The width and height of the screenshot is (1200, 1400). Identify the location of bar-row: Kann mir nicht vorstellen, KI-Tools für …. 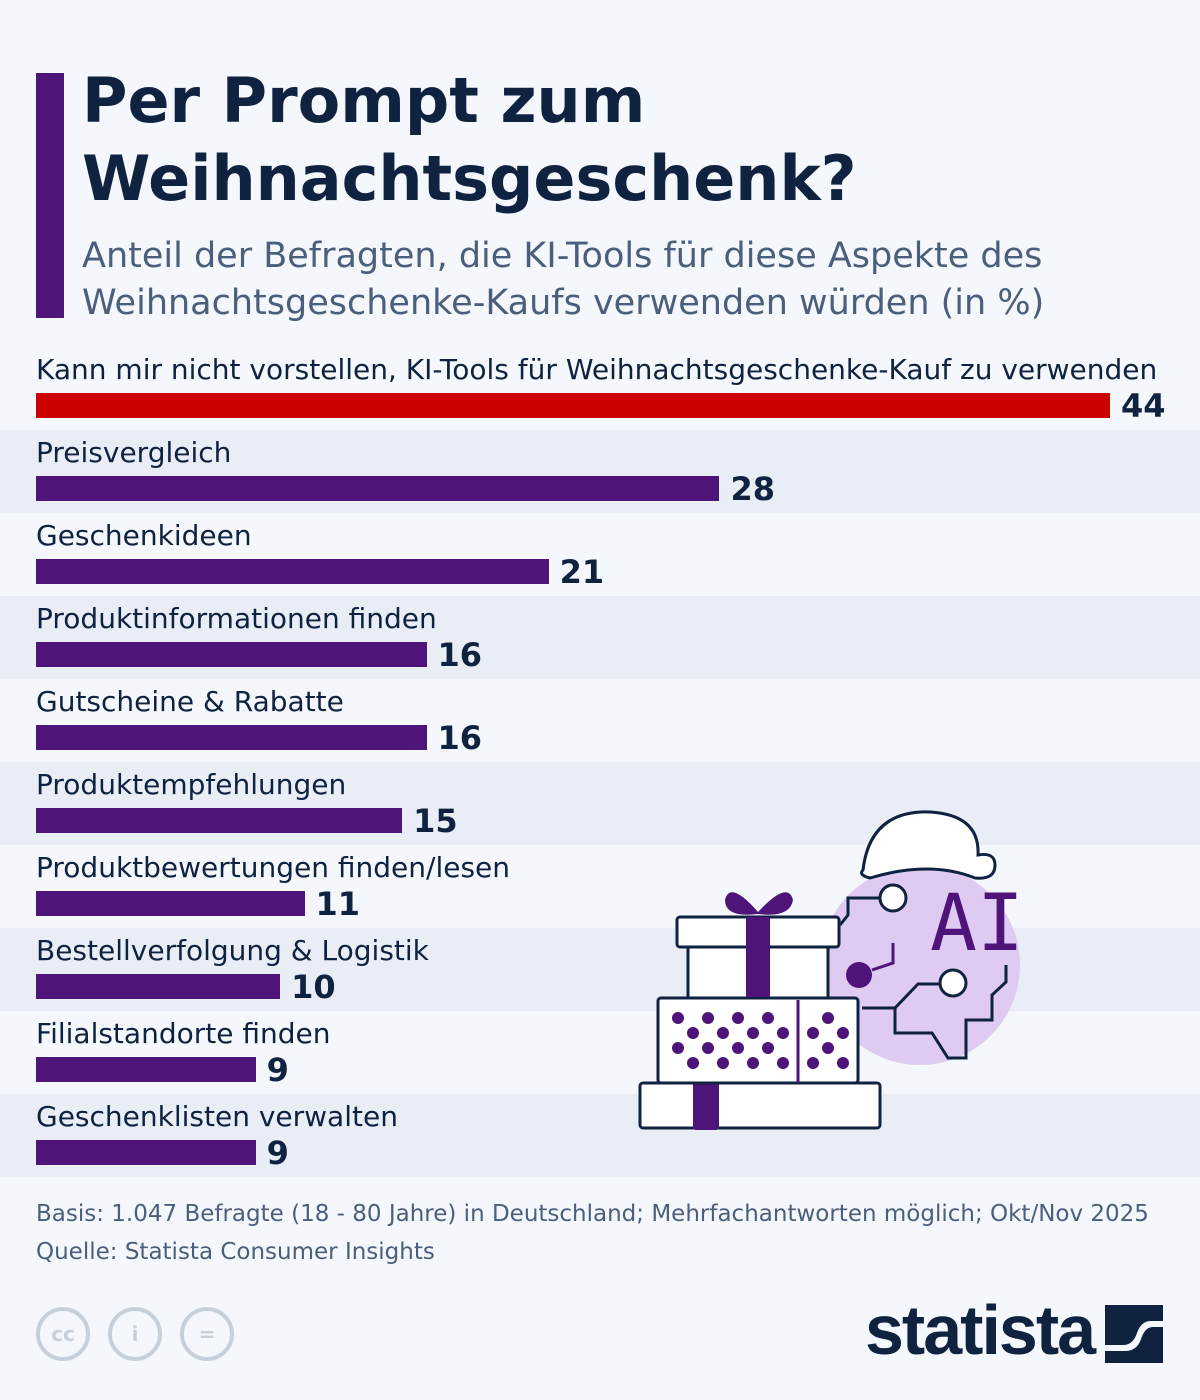
(600, 388).